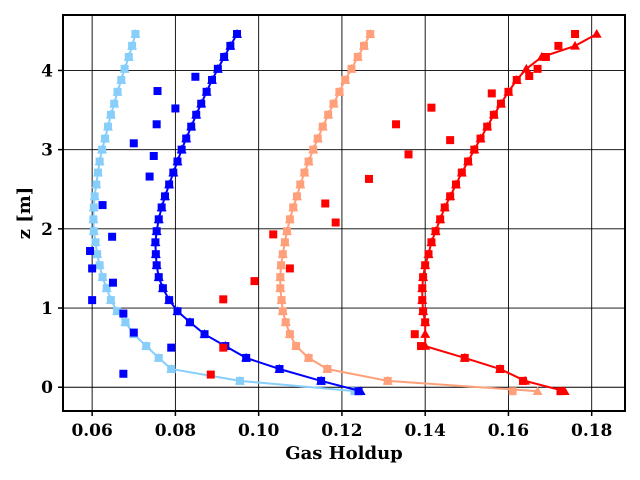  I want to click on y-tick-label: 4, so click(47, 71).